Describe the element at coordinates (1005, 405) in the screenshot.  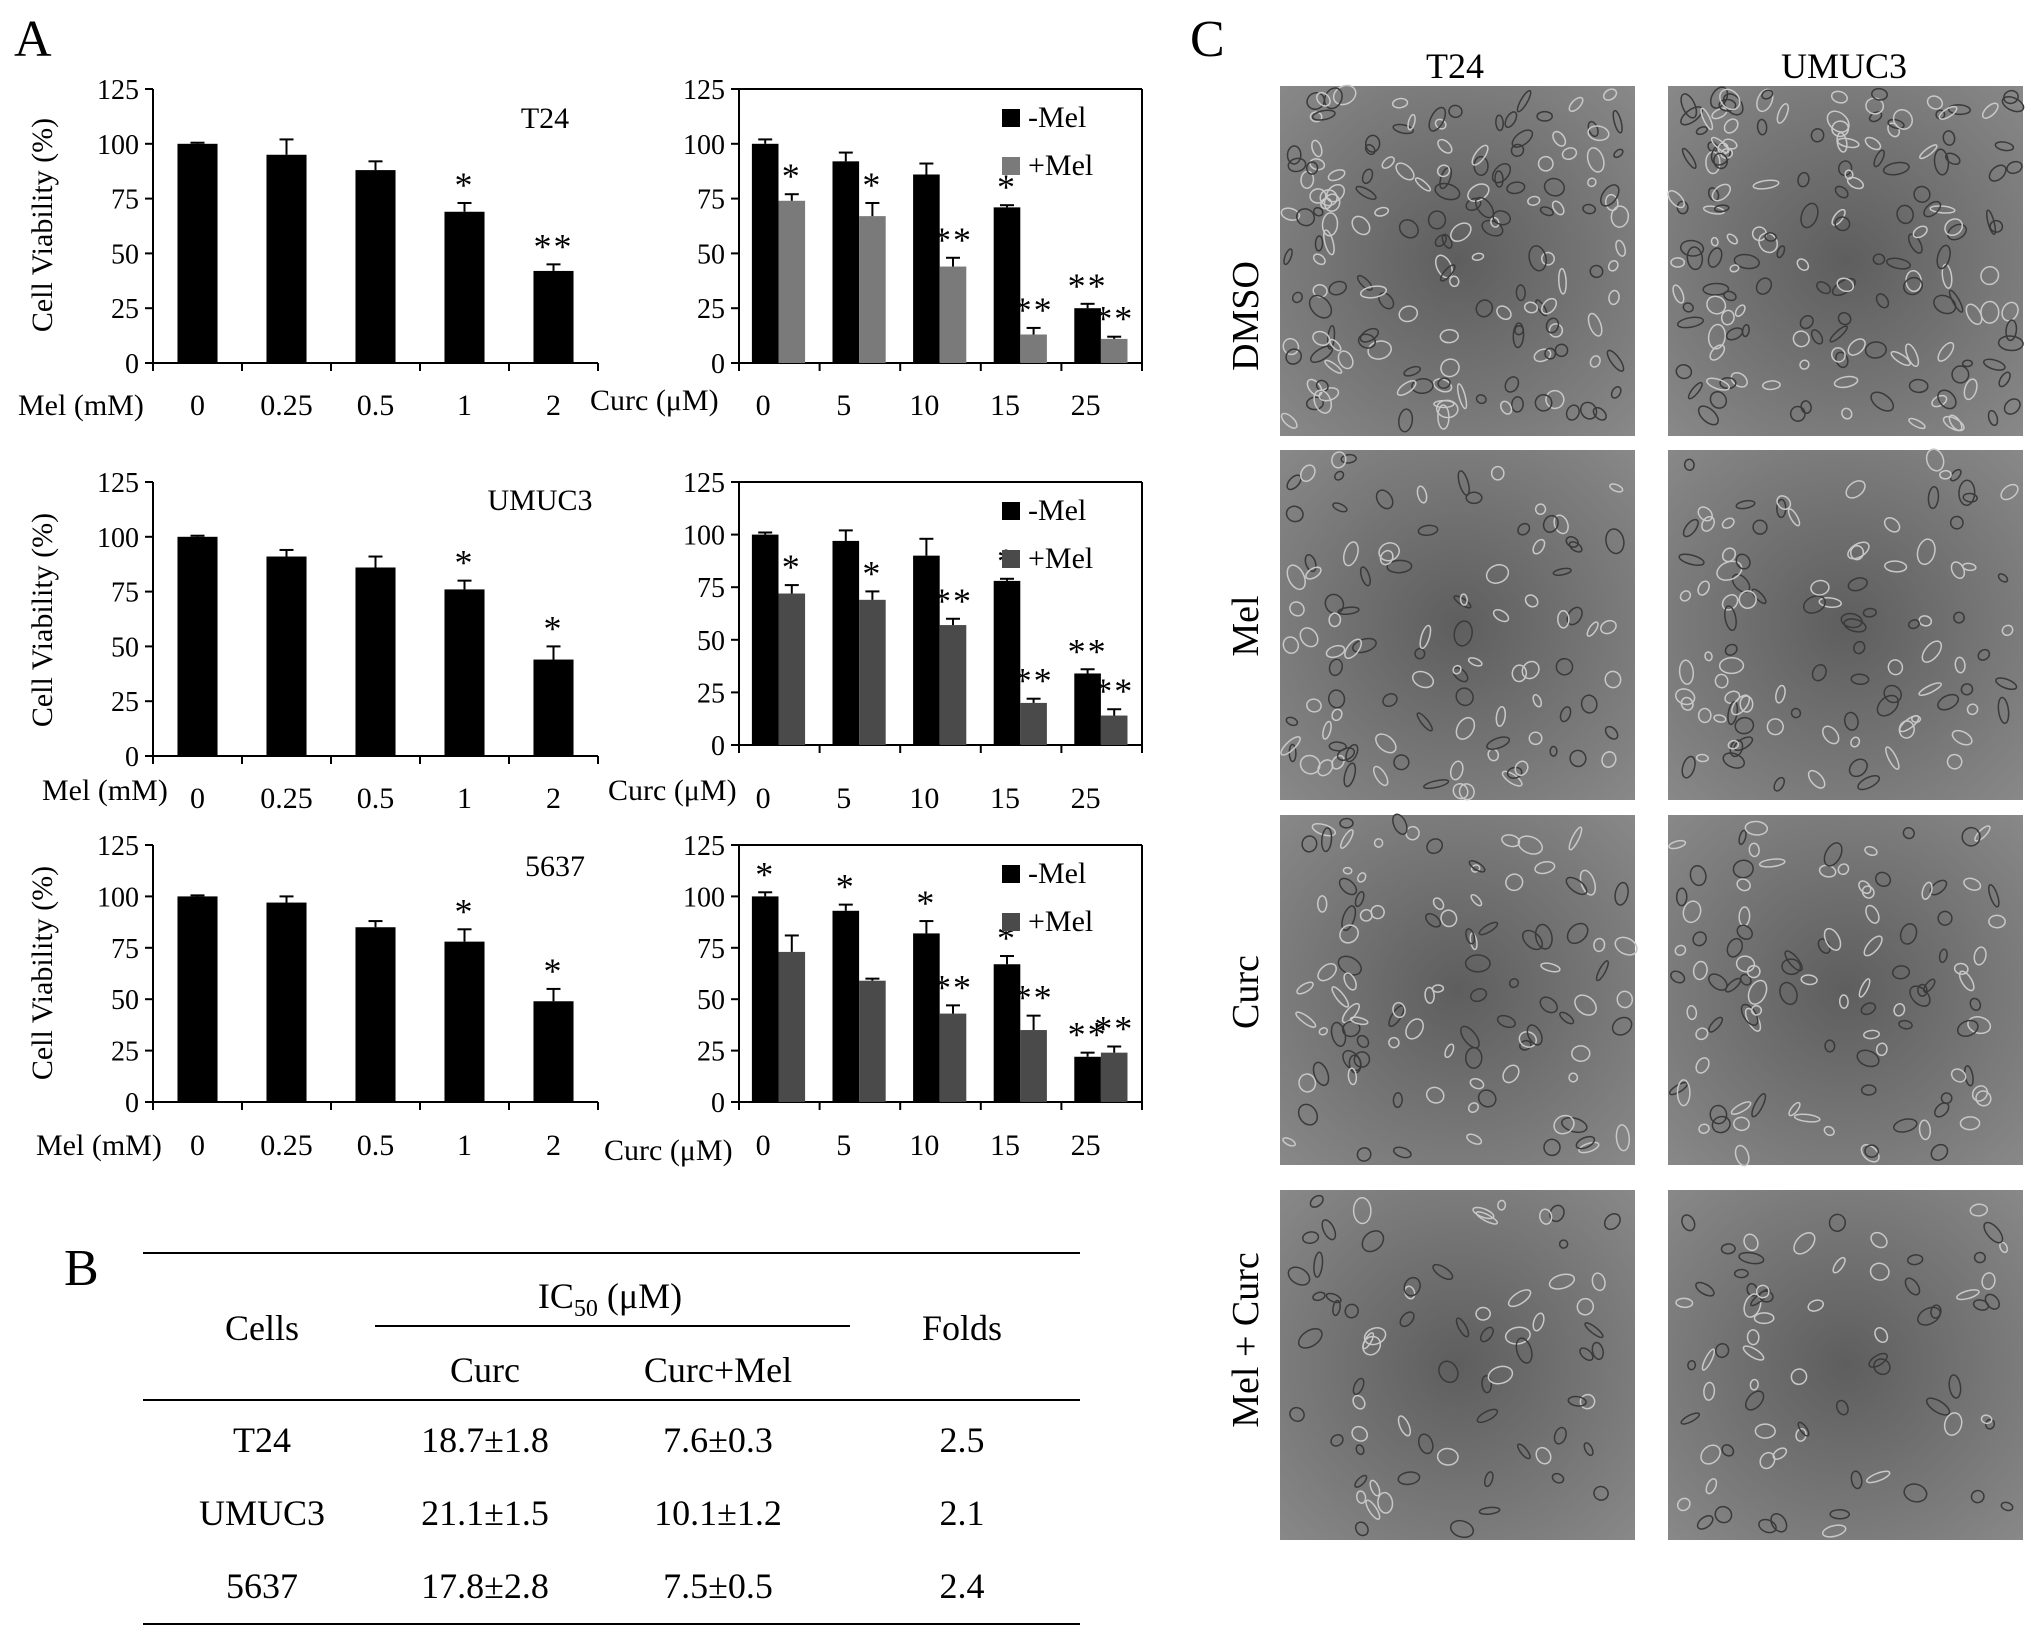
I see `x-tick-label: 15` at that location.